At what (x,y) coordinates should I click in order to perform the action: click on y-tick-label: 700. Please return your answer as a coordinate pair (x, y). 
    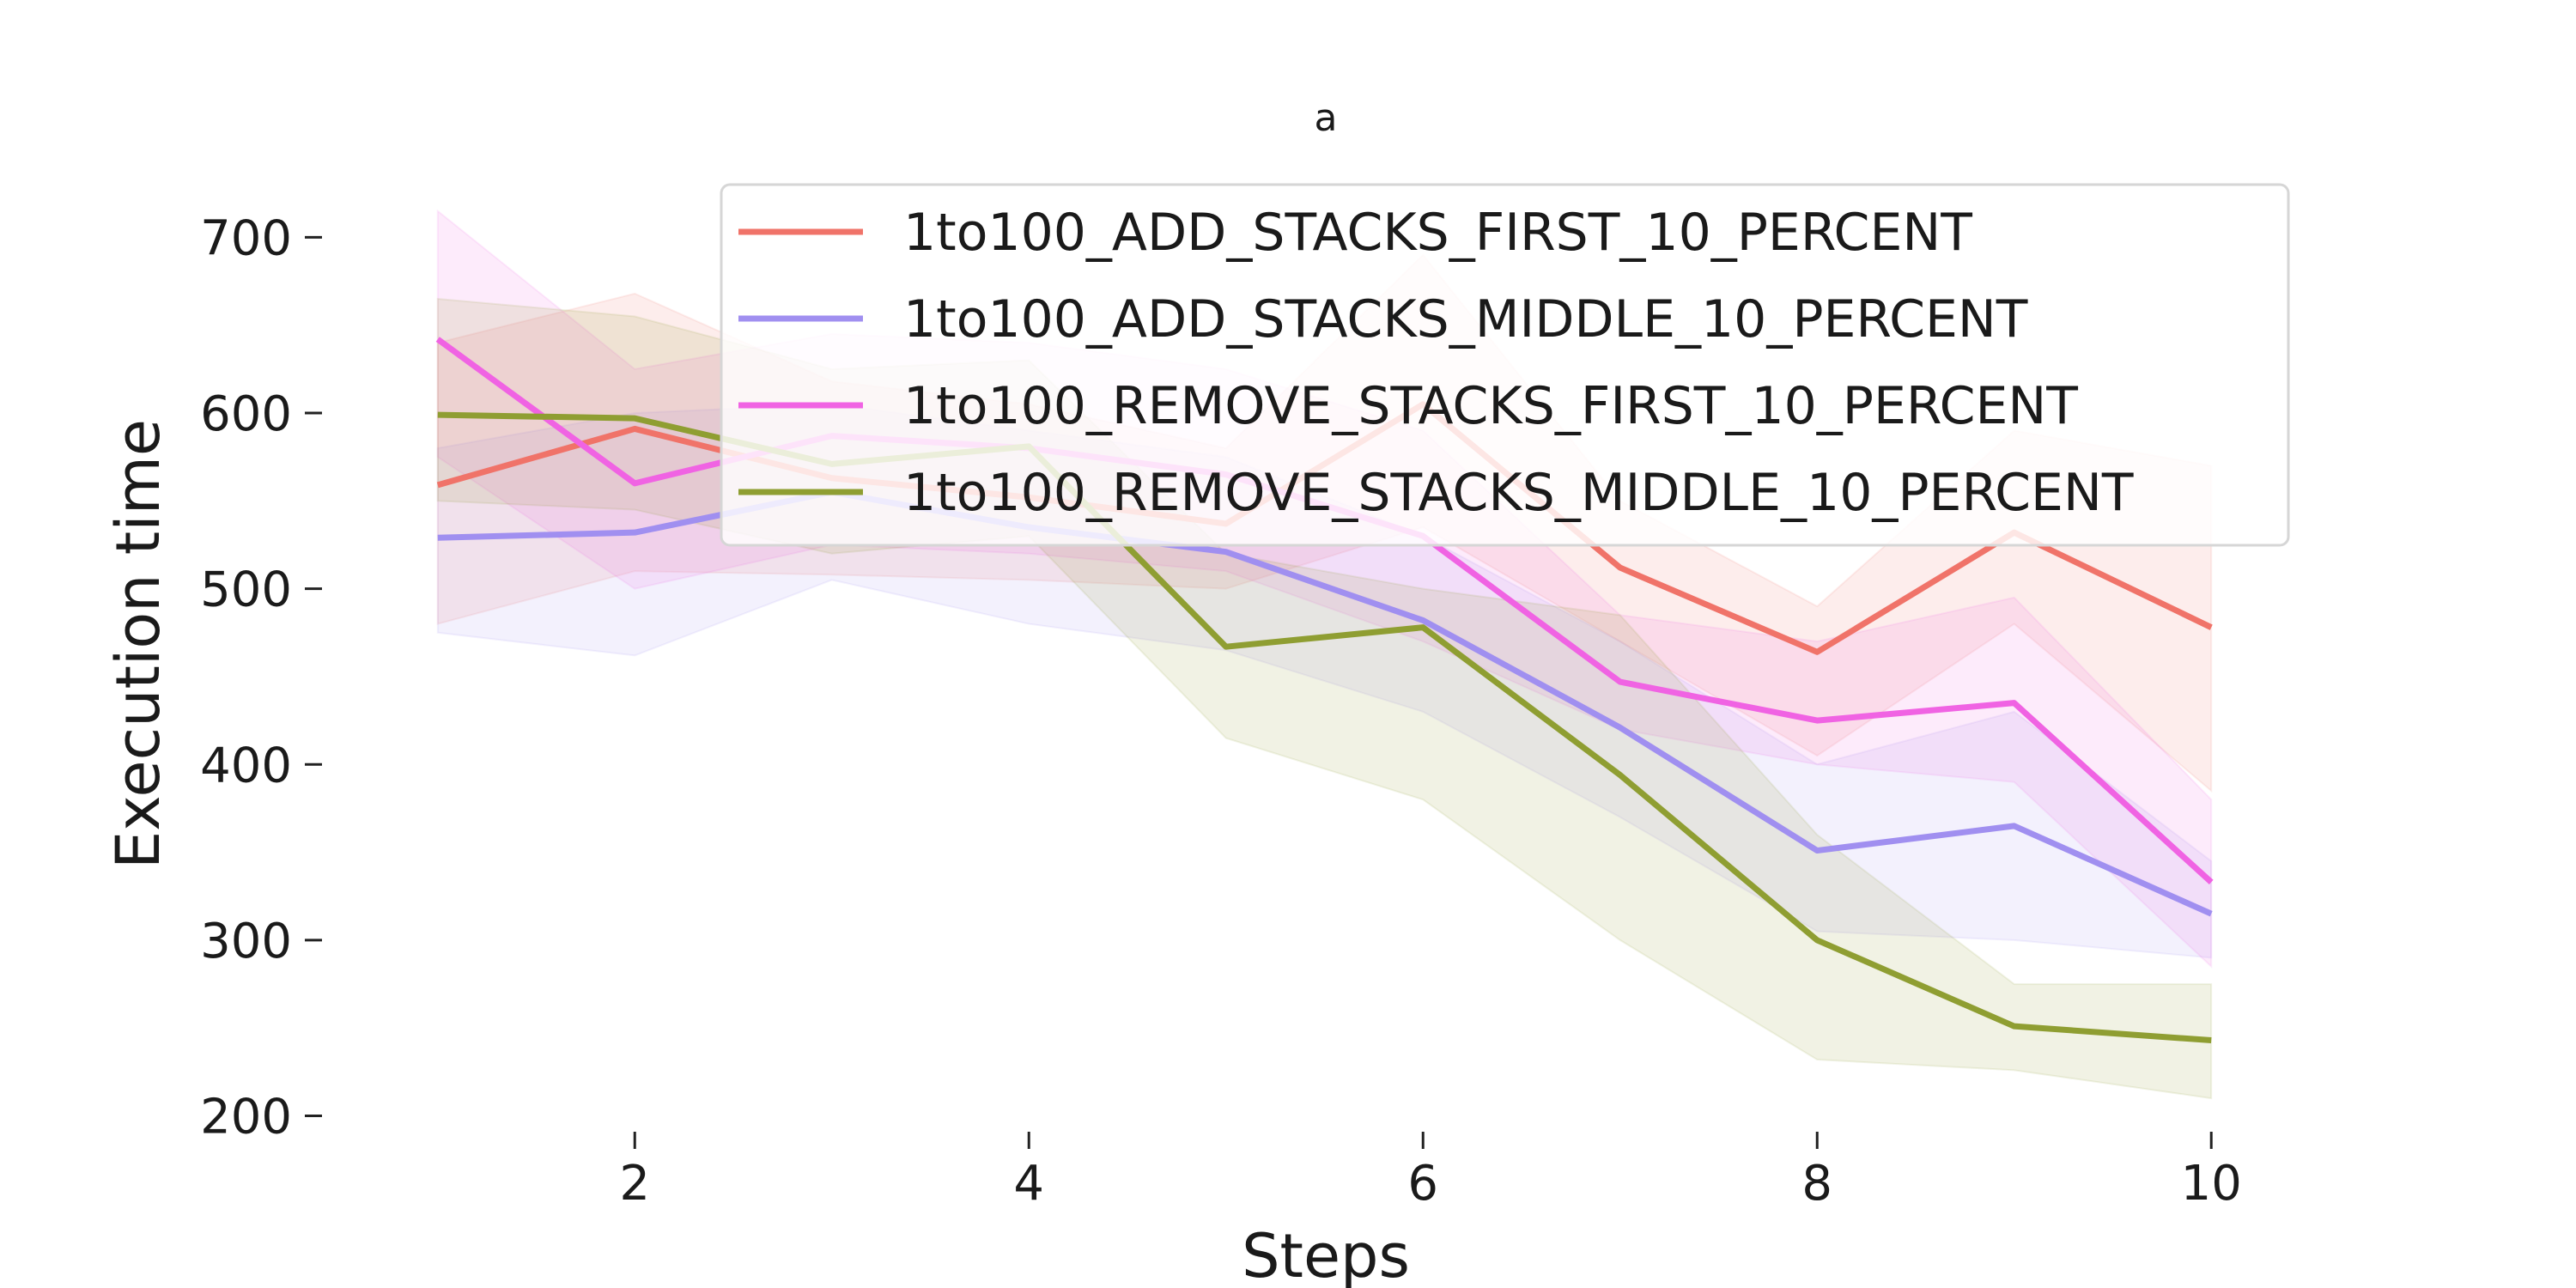
    Looking at the image, I should click on (246, 238).